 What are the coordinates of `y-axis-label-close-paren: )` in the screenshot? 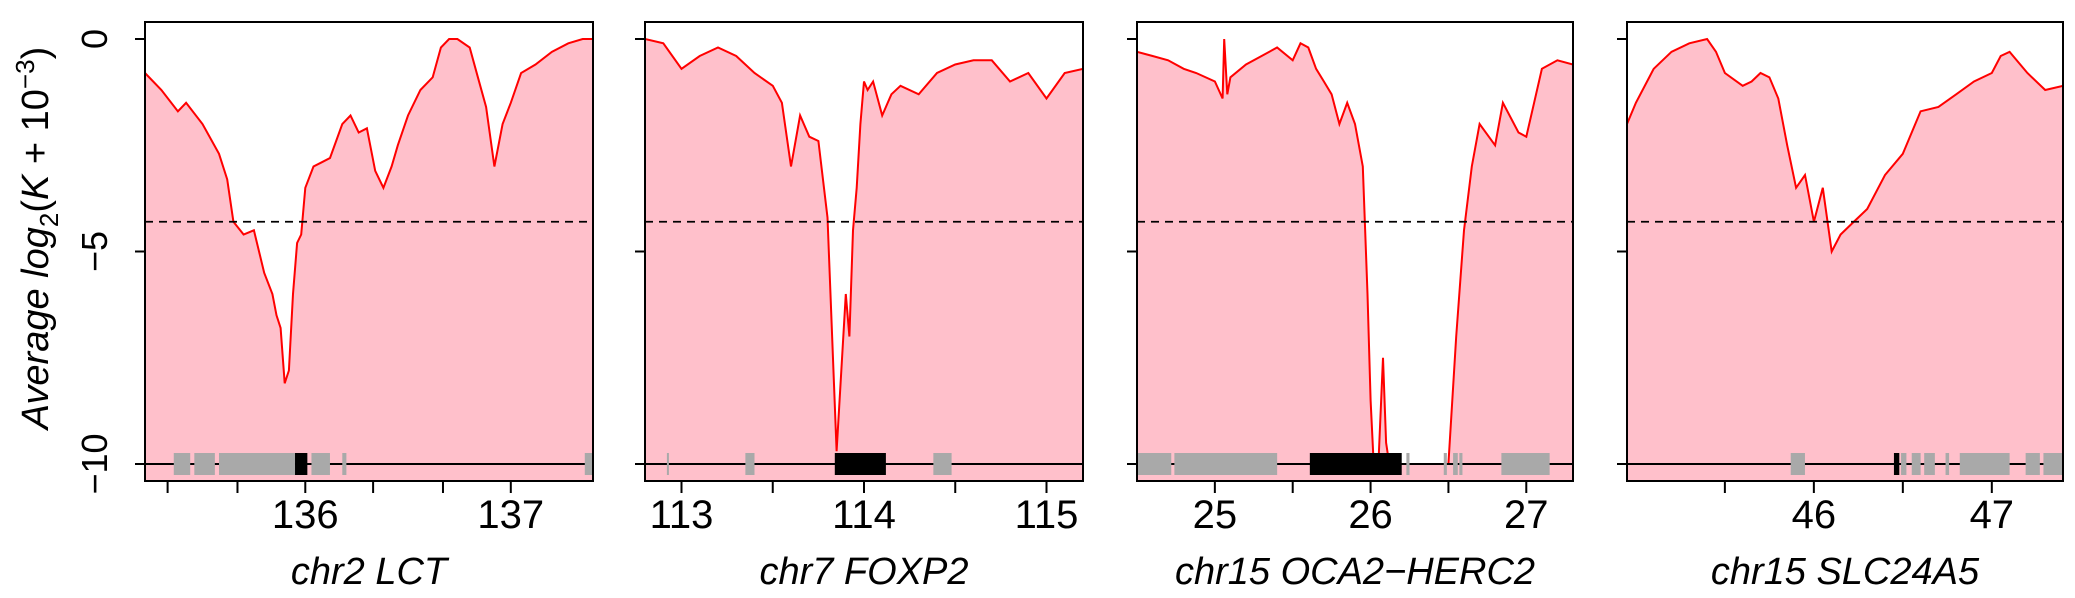 It's located at (36, 53).